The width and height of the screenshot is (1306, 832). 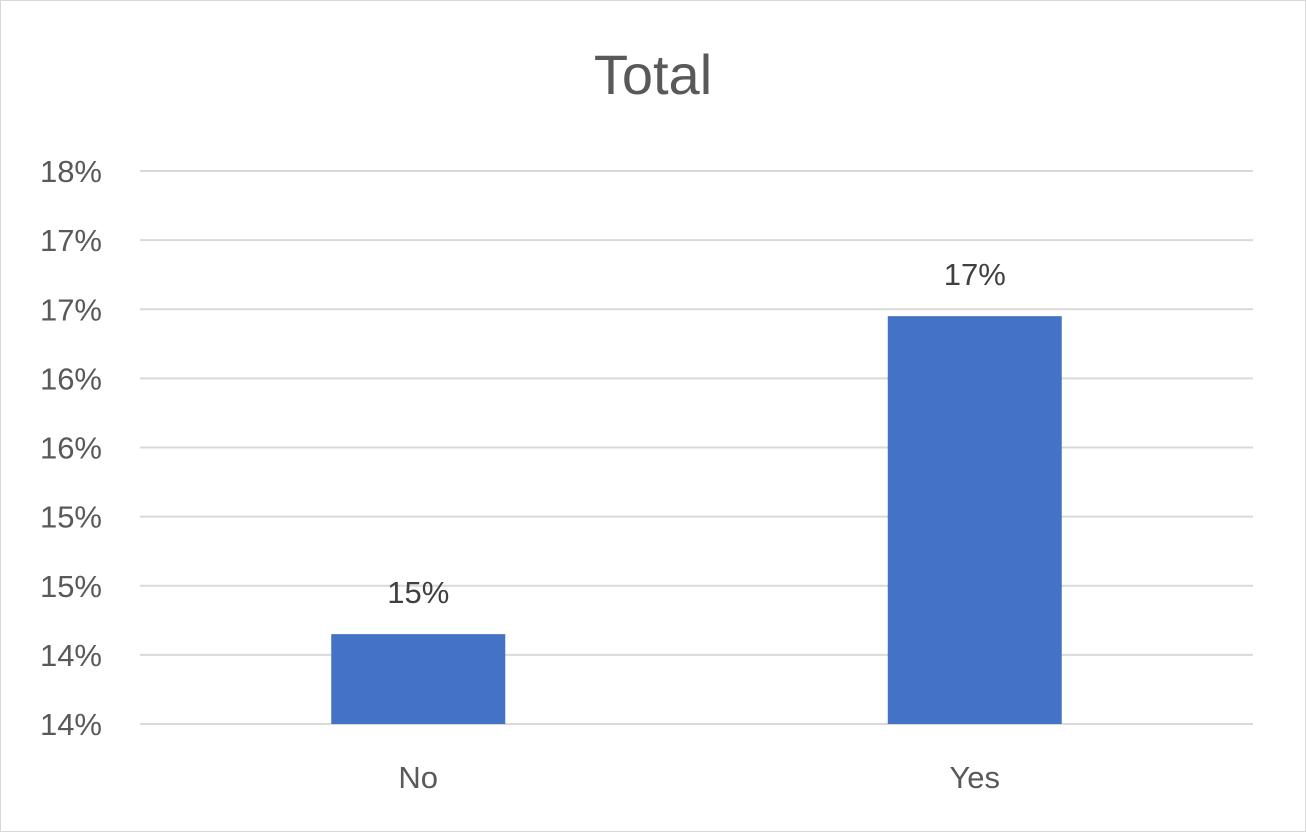 What do you see at coordinates (418, 777) in the screenshot?
I see `x-tick-label: No` at bounding box center [418, 777].